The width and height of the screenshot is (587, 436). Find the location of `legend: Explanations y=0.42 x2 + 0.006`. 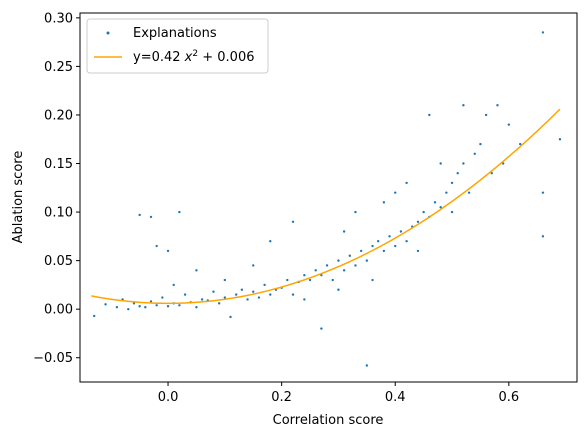

legend: Explanations y=0.42 x2 + 0.006 is located at coordinates (177, 46).